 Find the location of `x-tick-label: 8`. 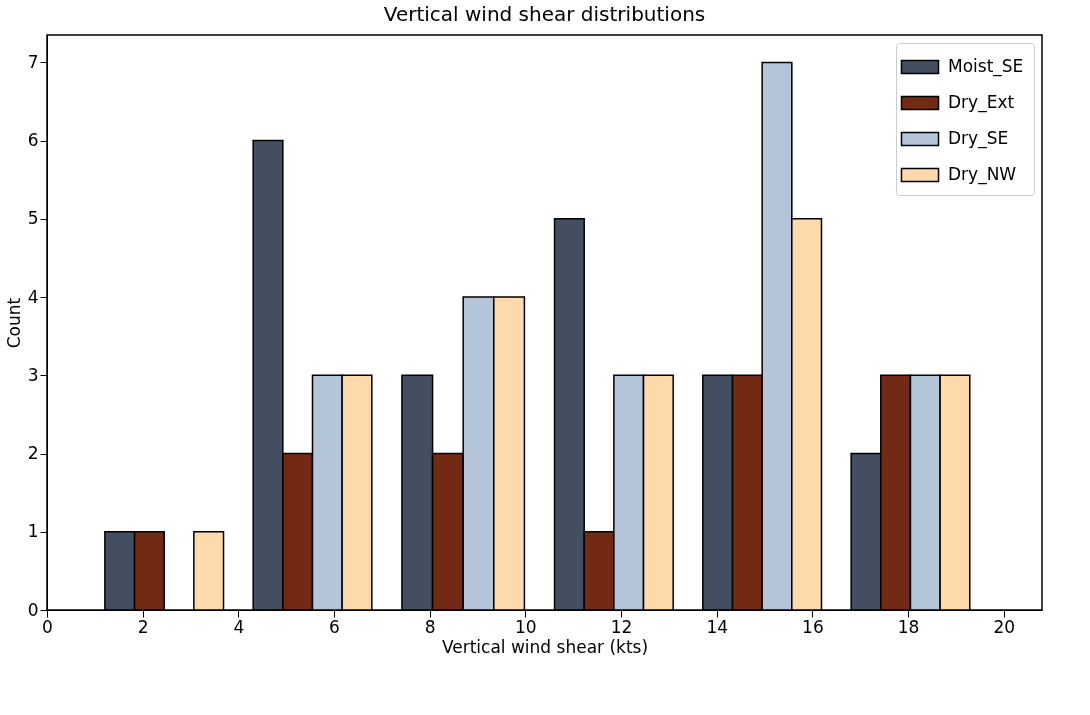

x-tick-label: 8 is located at coordinates (430, 626).